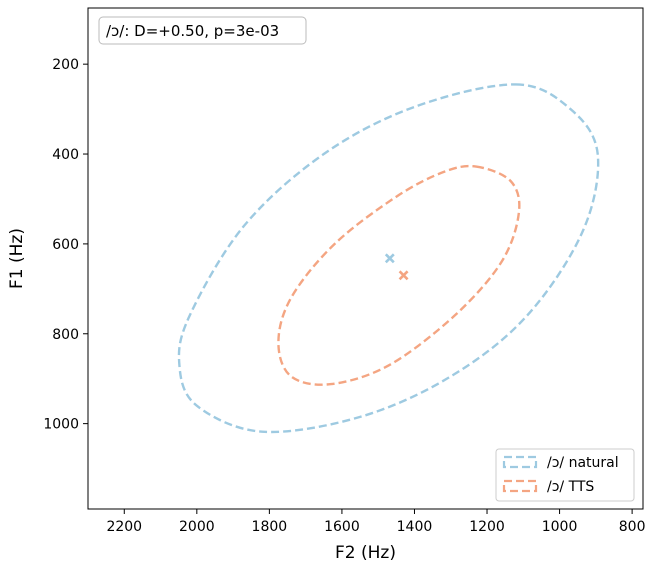 This screenshot has width=650, height=572. Describe the element at coordinates (570, 487) in the screenshot. I see `legend-label: /ɔ/ TTS` at that location.